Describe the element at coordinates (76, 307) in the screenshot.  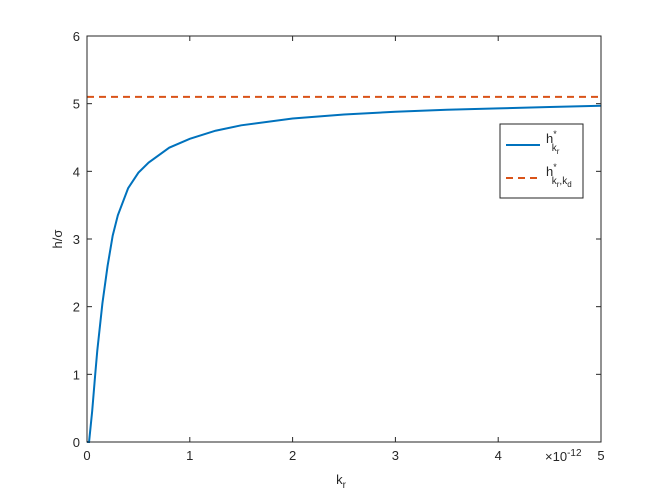
I see `y-tick-label: 2` at that location.